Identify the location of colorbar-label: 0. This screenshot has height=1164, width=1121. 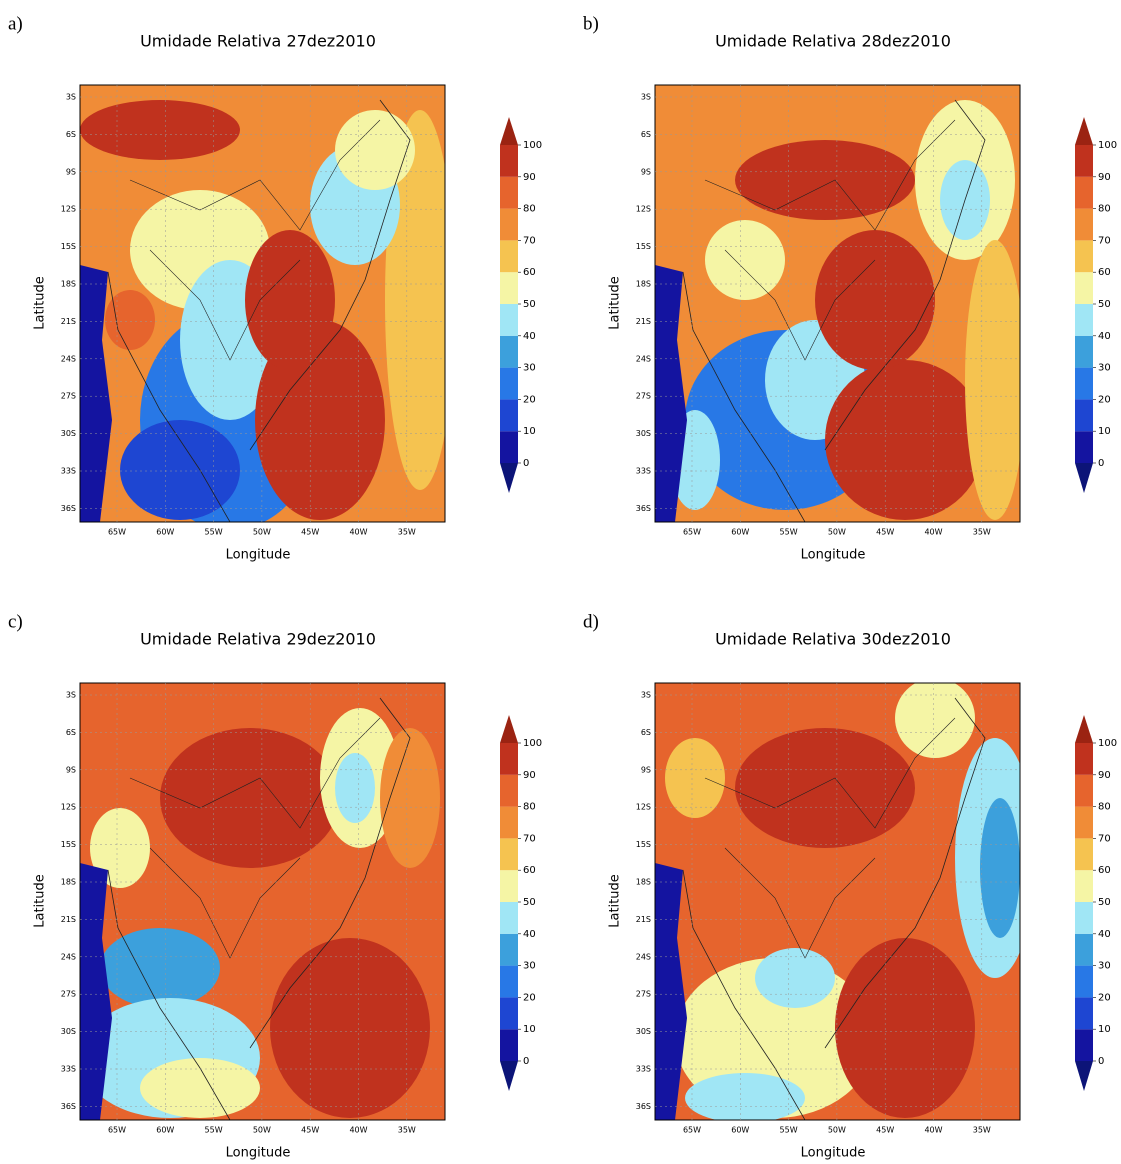
(1101, 463).